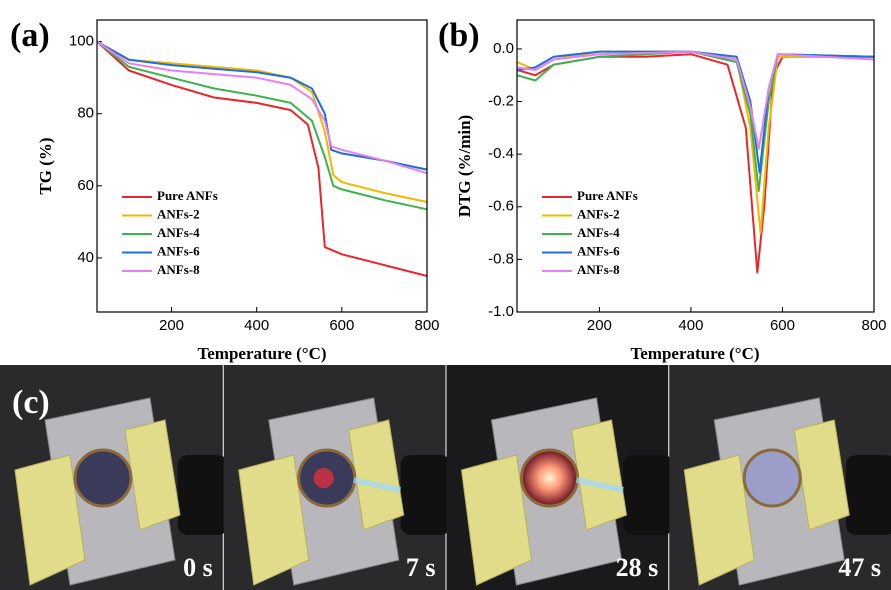  I want to click on y-tick-label: 60, so click(85, 185).